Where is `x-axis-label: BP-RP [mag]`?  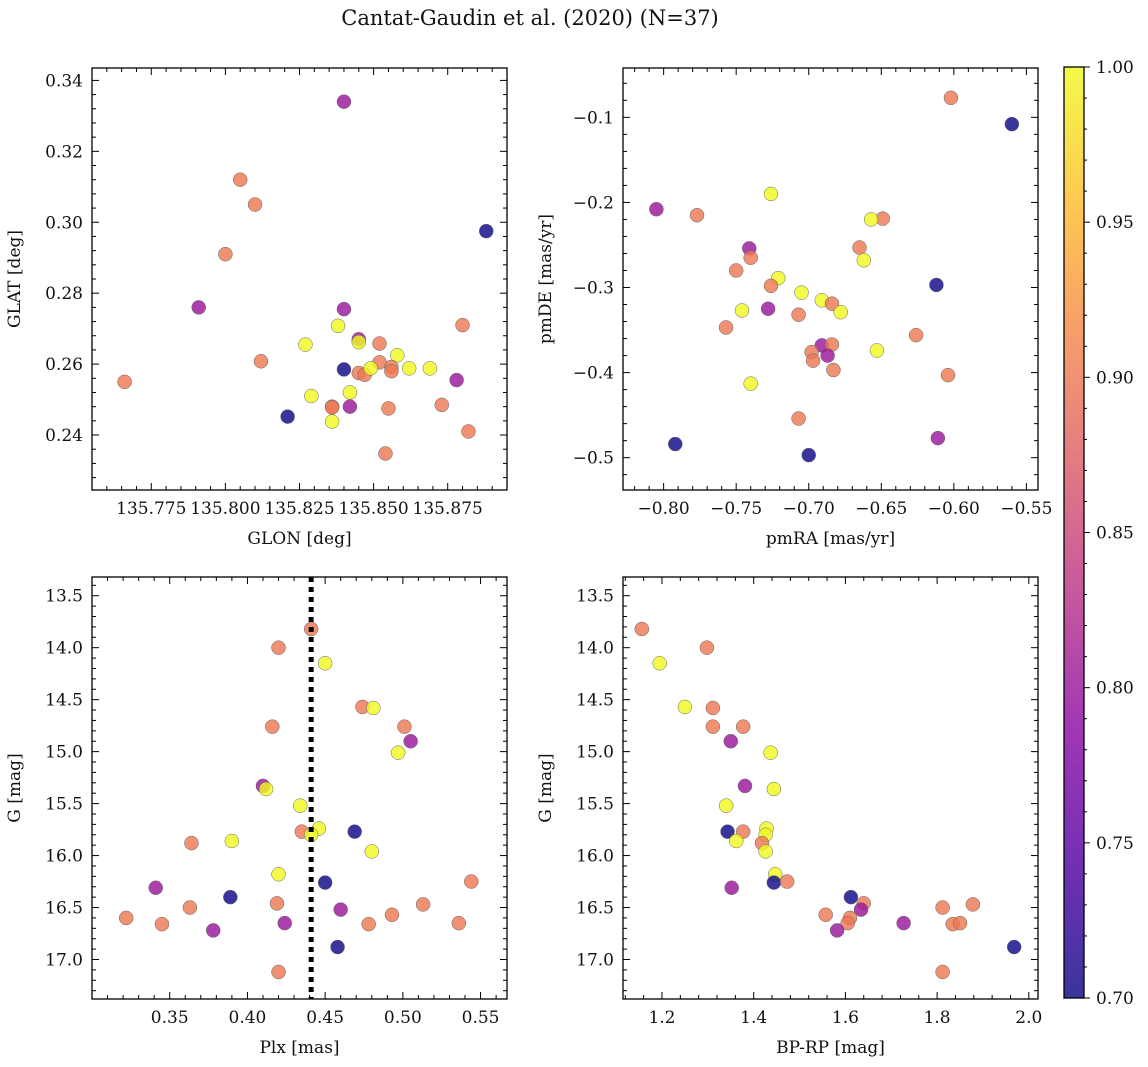
x-axis-label: BP-RP [mag] is located at coordinates (830, 1048).